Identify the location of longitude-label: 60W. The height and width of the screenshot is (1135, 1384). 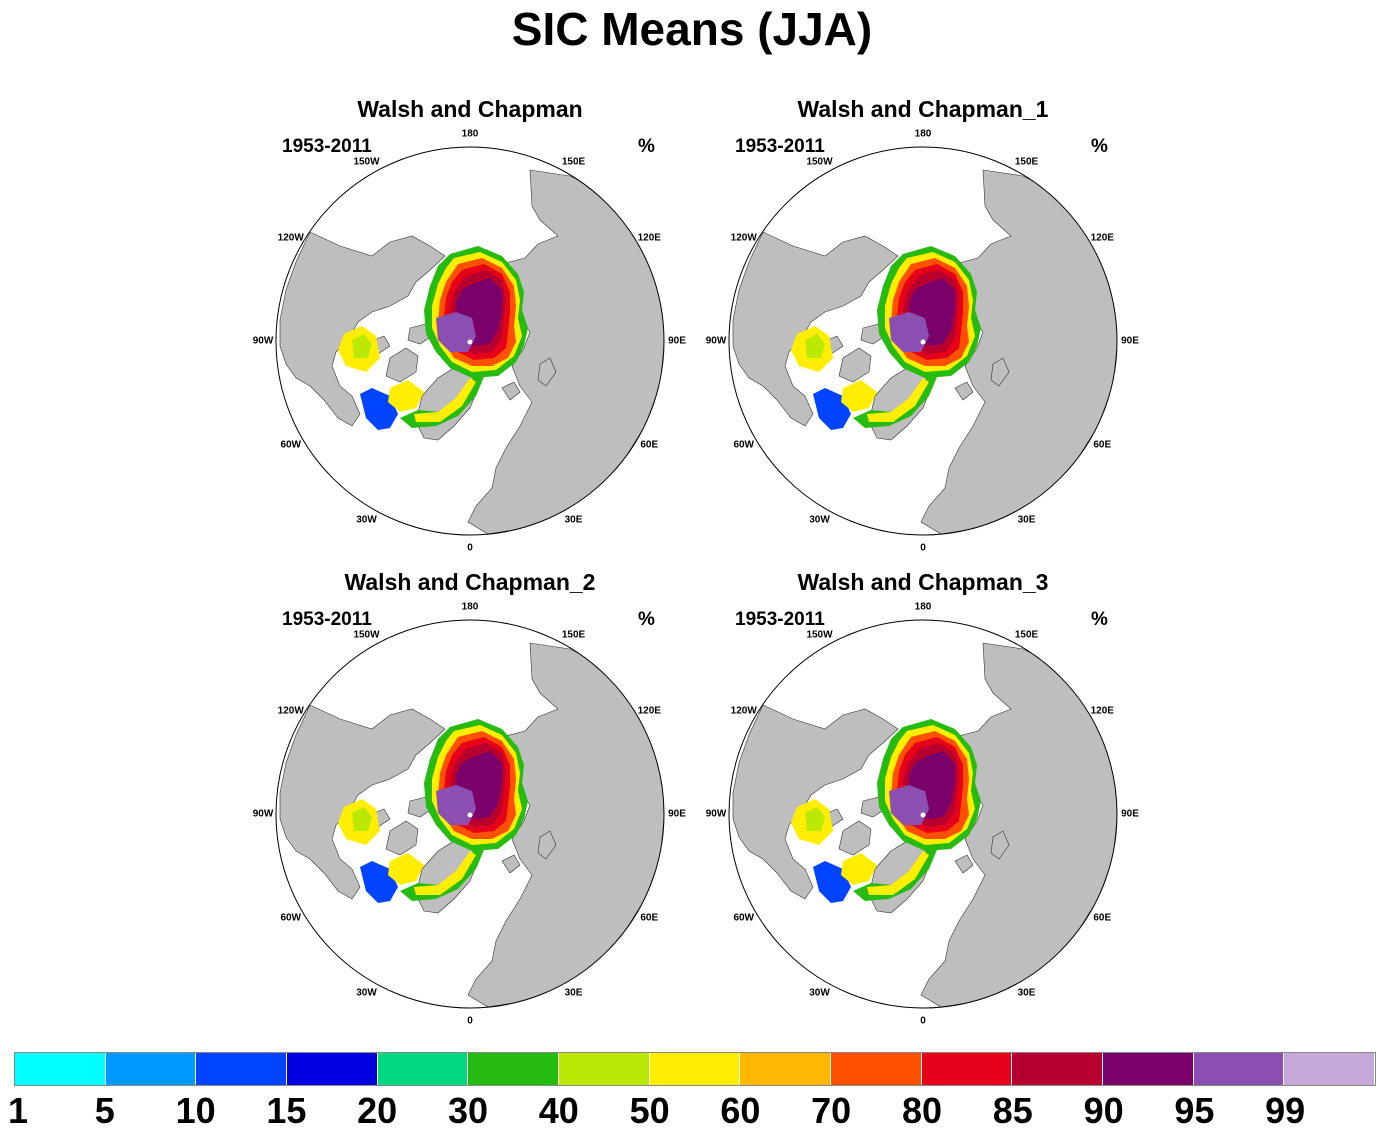
(290, 917).